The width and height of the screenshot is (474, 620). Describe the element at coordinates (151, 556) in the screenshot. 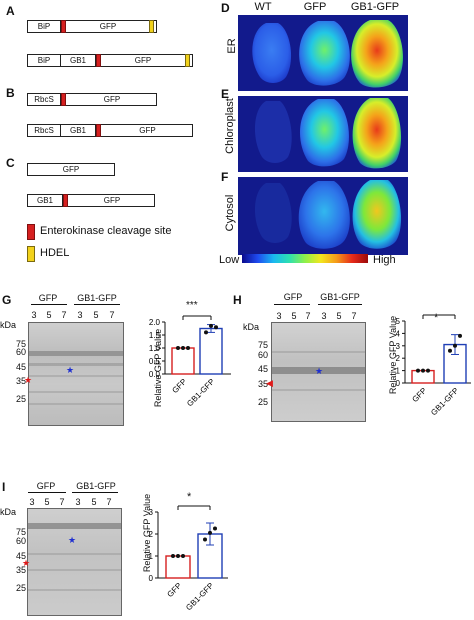

I see `chart-i-tick-label: 1` at that location.